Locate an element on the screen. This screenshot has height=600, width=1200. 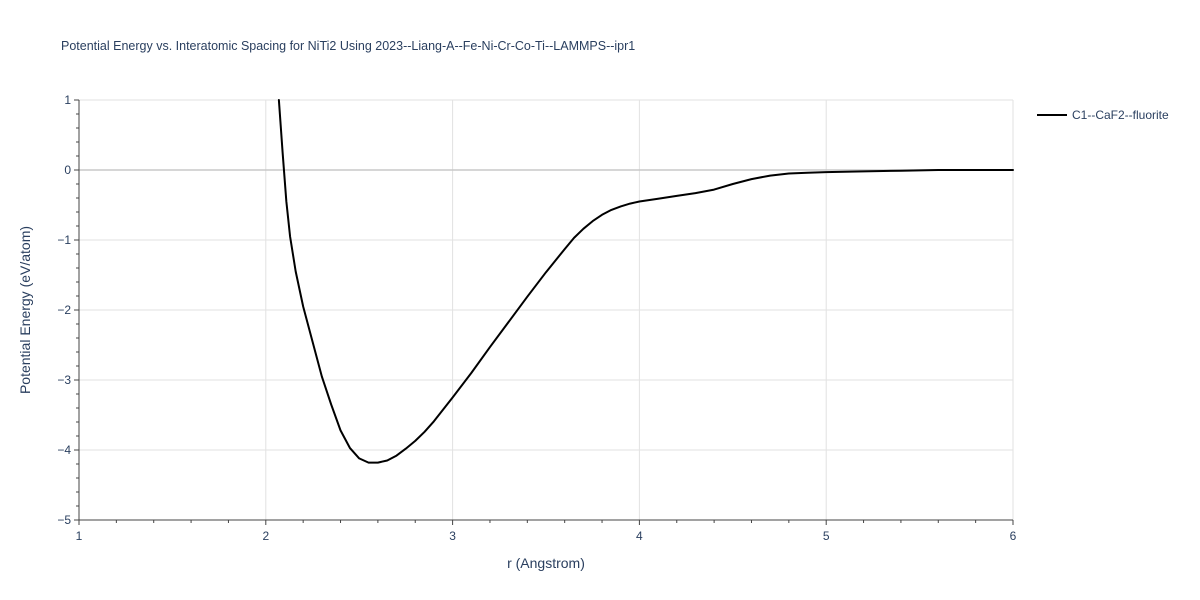
y-axis-ticks: 1 0 −1 −2 −3 −4 −5 is located at coordinates (68, 310).